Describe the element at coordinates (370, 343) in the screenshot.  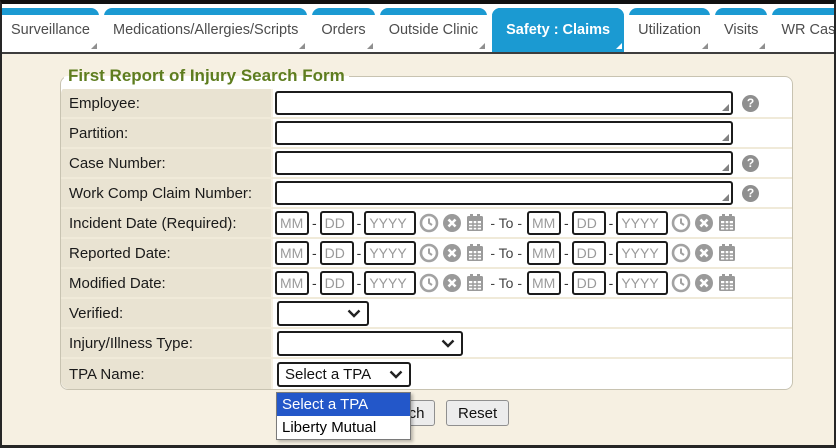
I see `injury-illness-type-select` at that location.